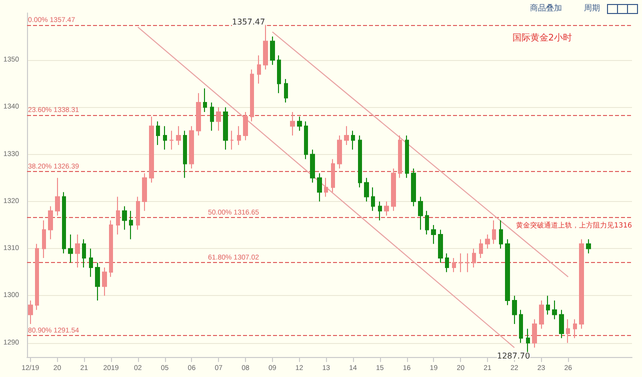  I want to click on text: 商品叠加, so click(546, 8).